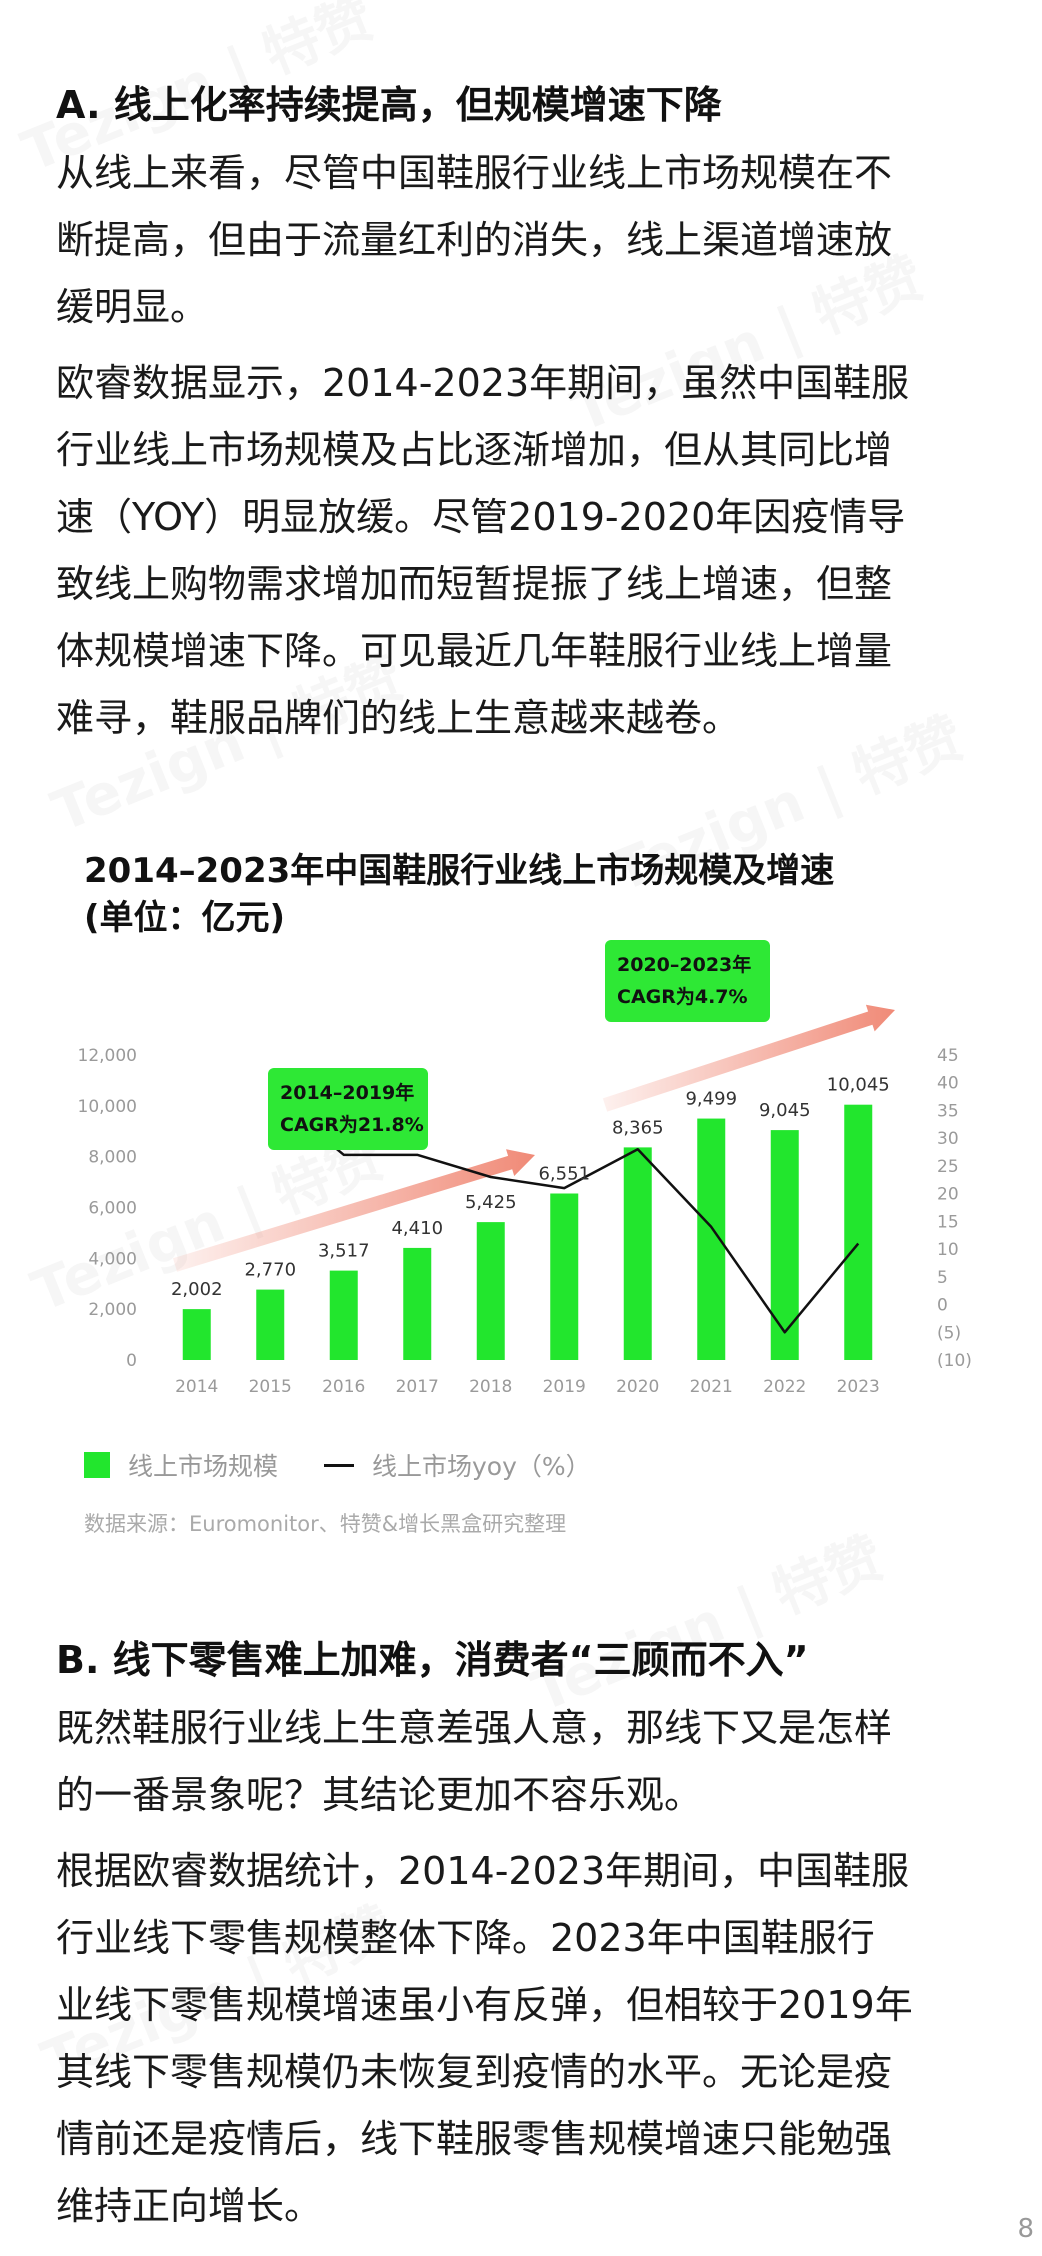 The height and width of the screenshot is (2256, 1042). What do you see at coordinates (459, 871) in the screenshot?
I see `chart-title-line: 2014–2023年中国鞋服行业线上市场规模及增速` at bounding box center [459, 871].